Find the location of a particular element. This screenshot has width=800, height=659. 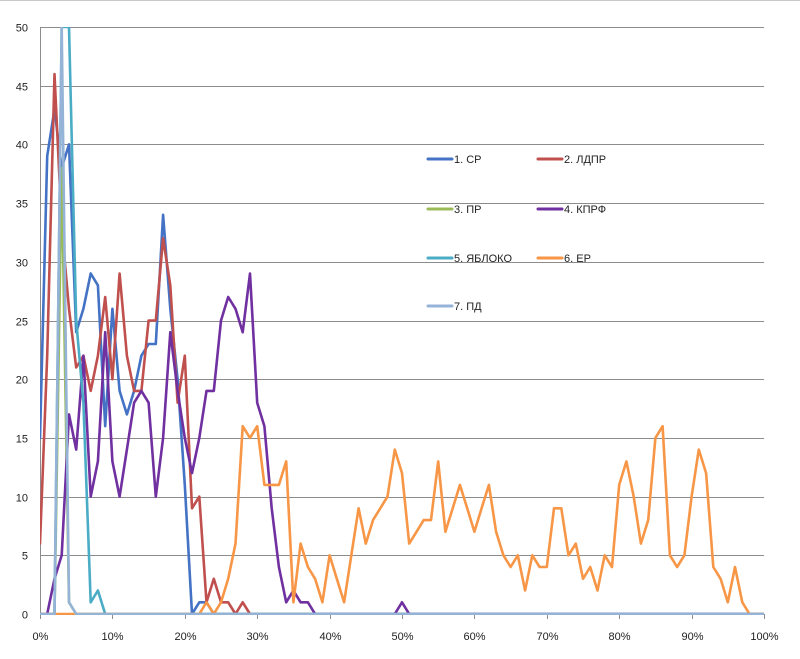

x-tick-label: 10% is located at coordinates (112, 637).